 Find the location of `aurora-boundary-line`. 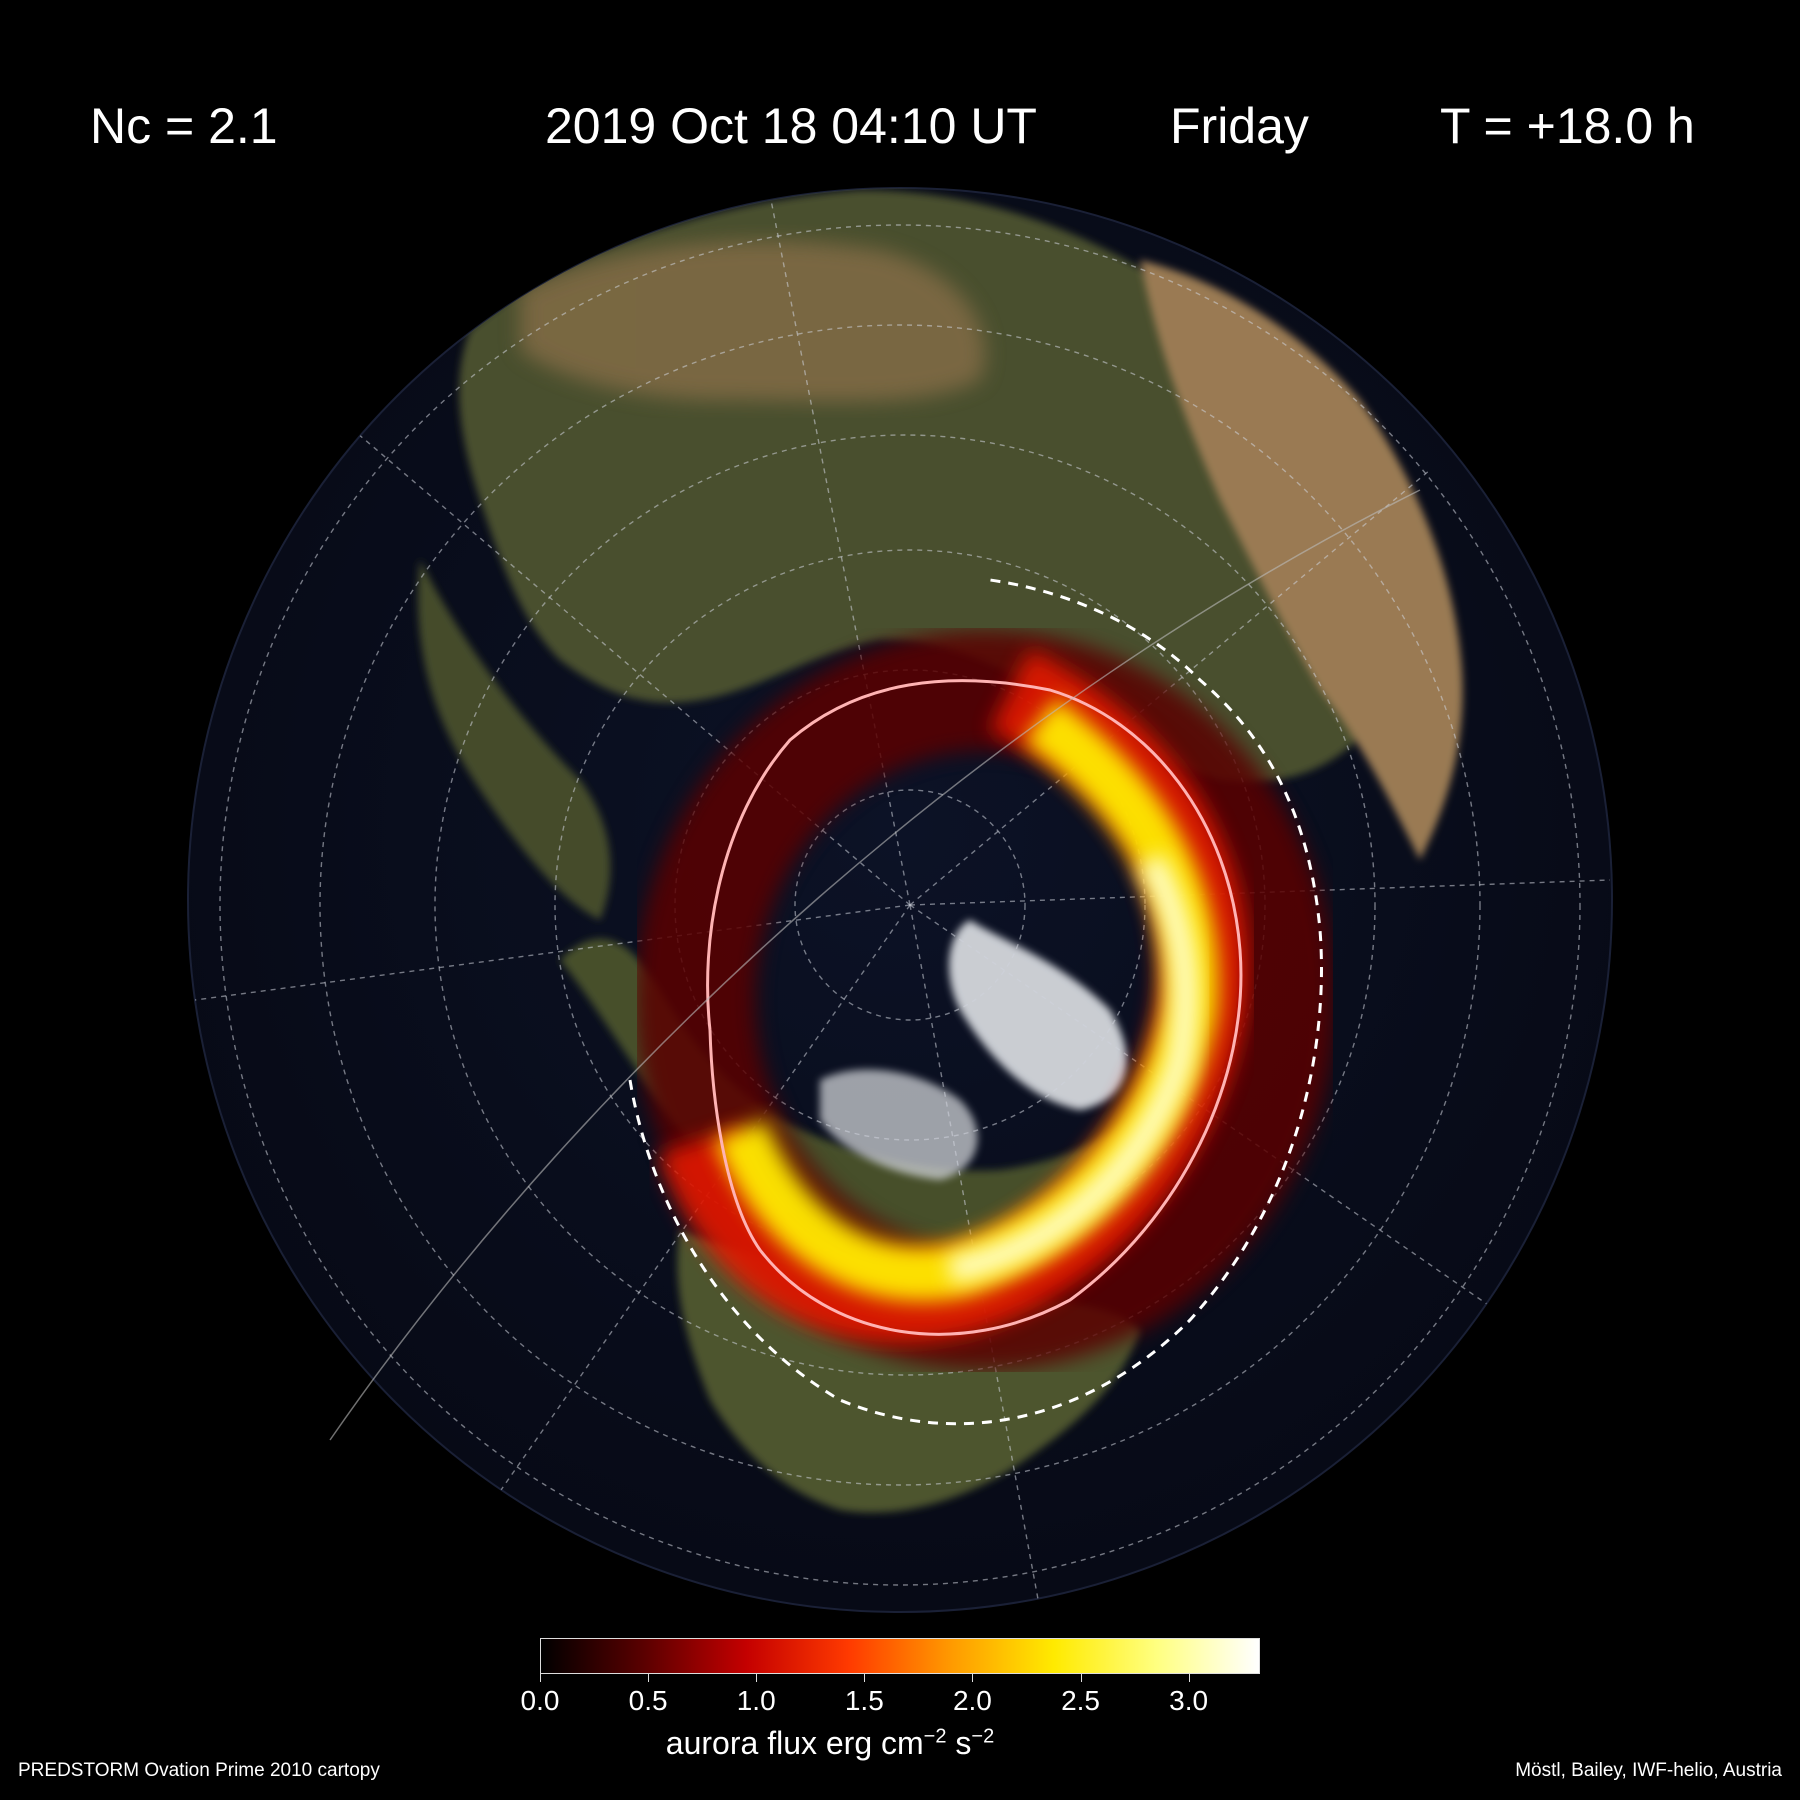

aurora-boundary-line is located at coordinates (974, 1007).